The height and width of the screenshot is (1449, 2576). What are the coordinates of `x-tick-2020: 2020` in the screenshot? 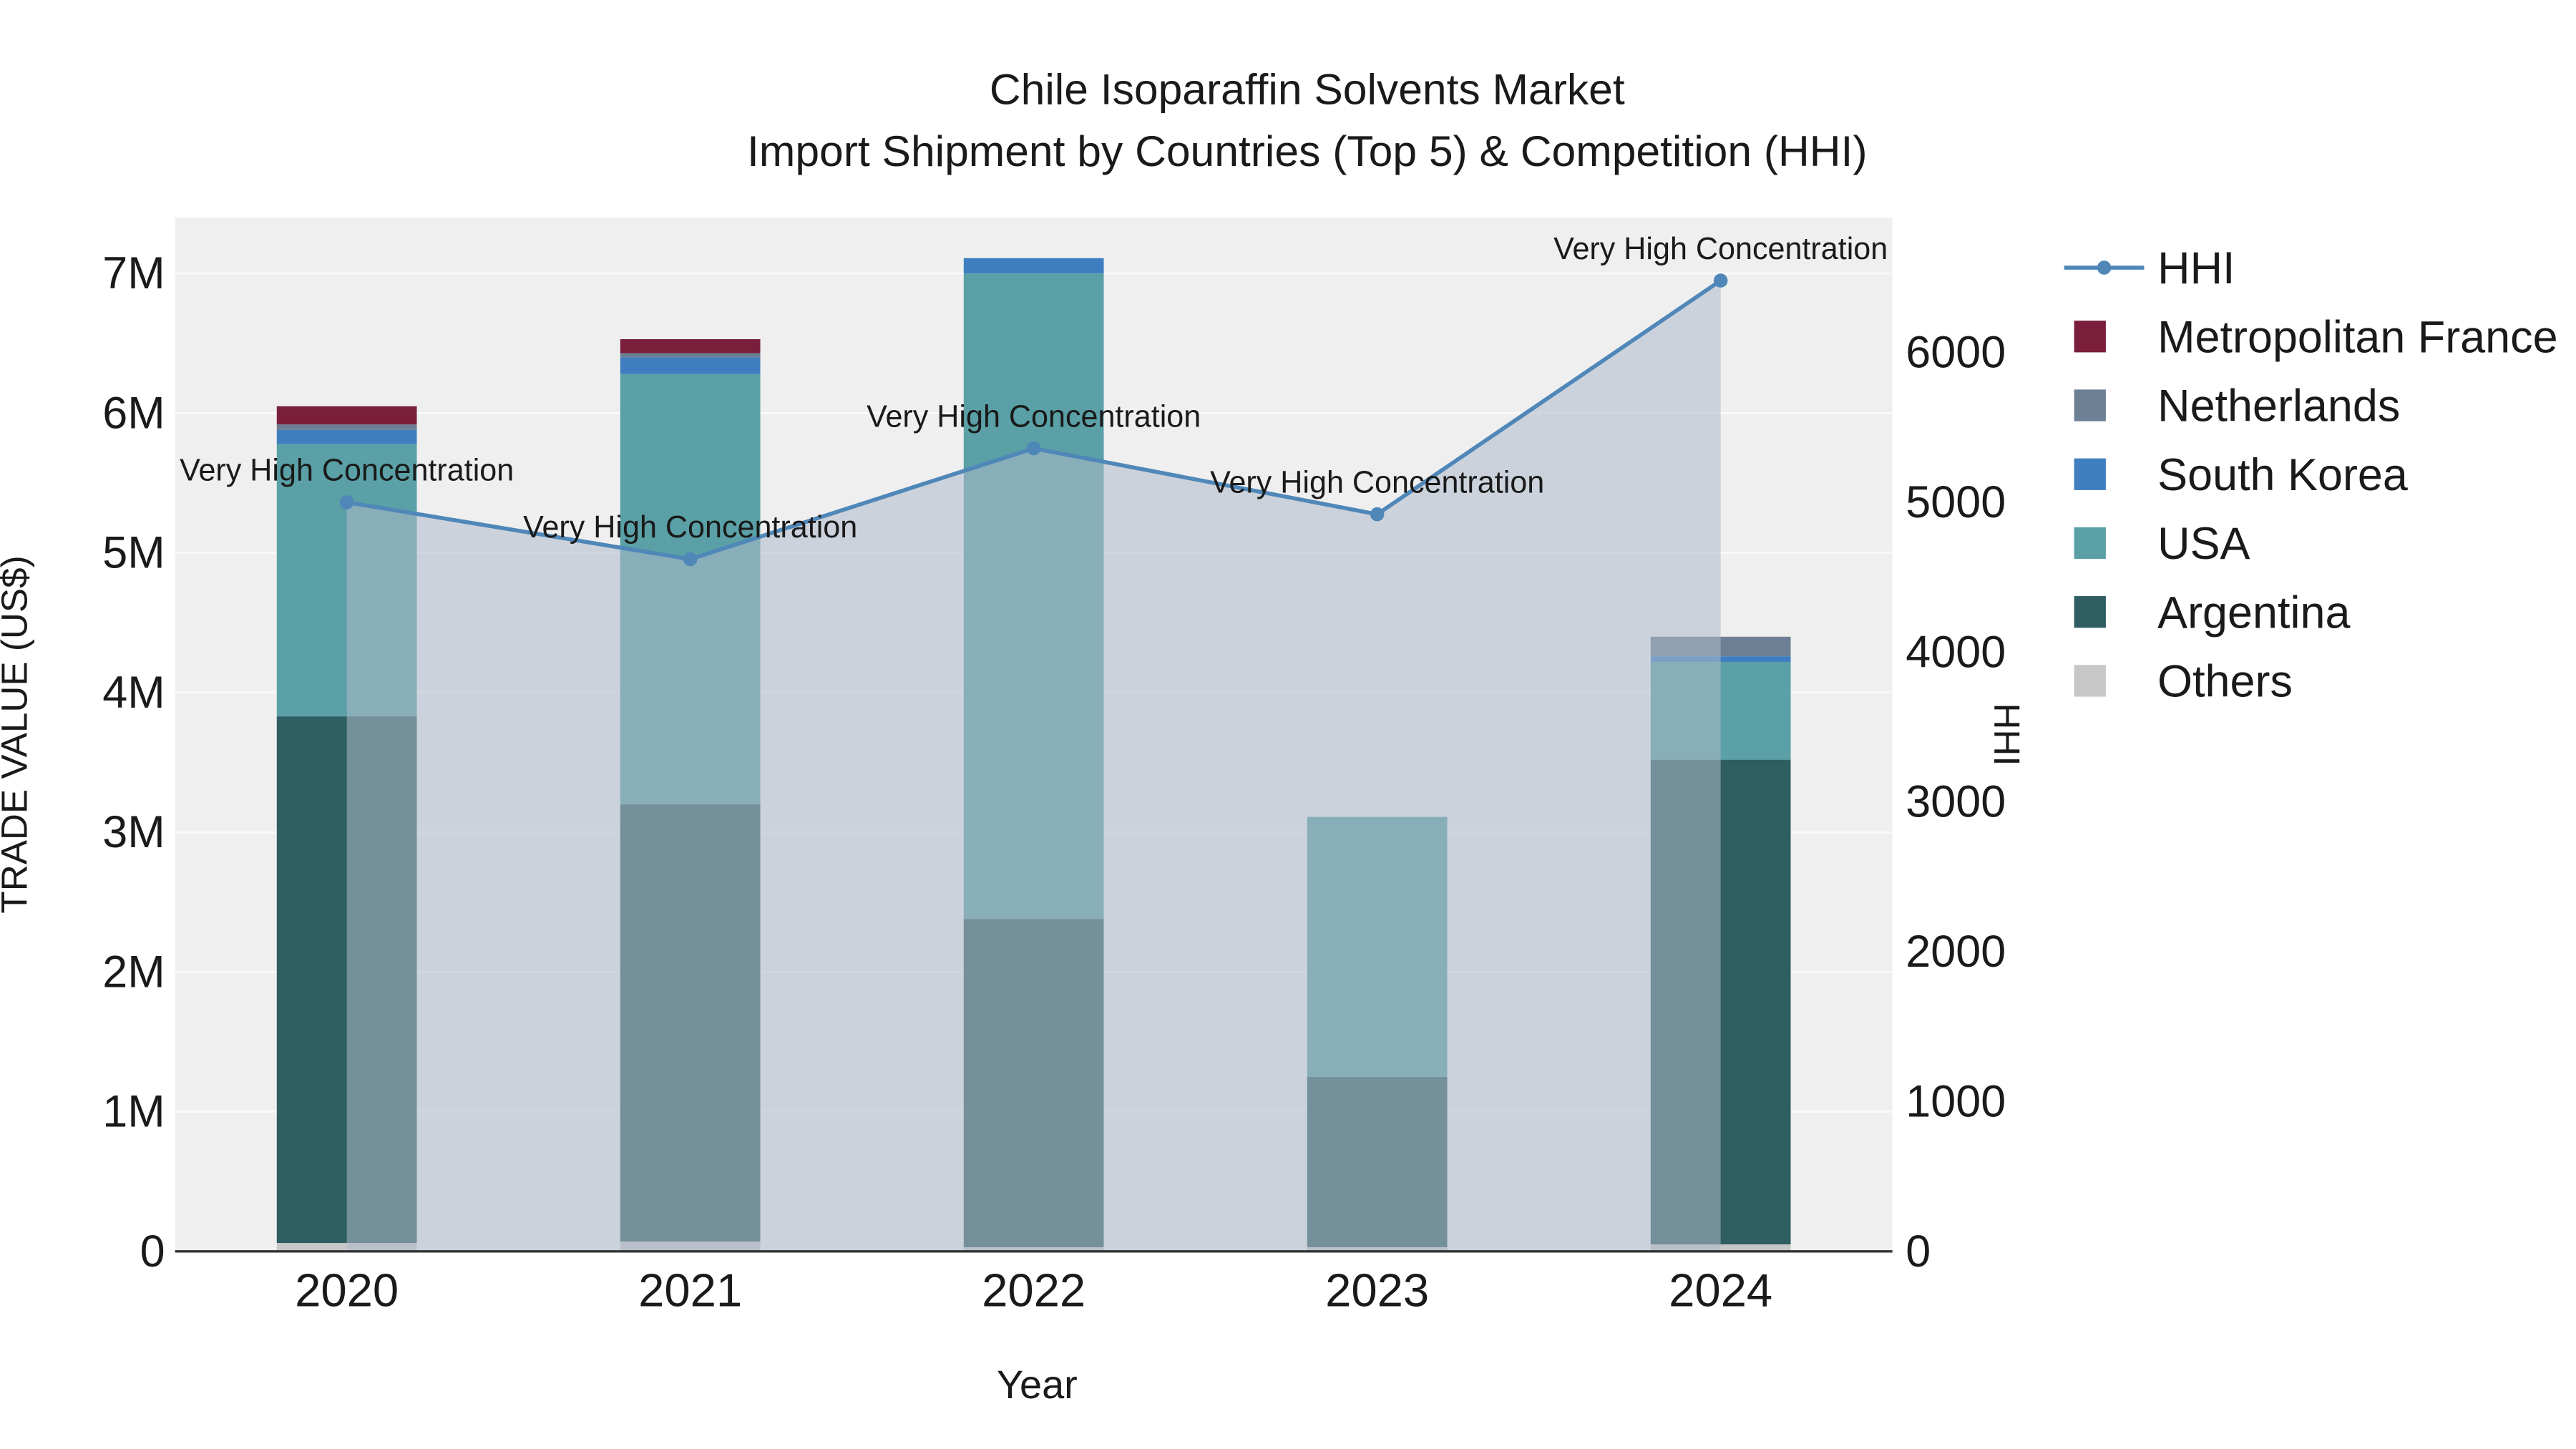 It's located at (347, 1290).